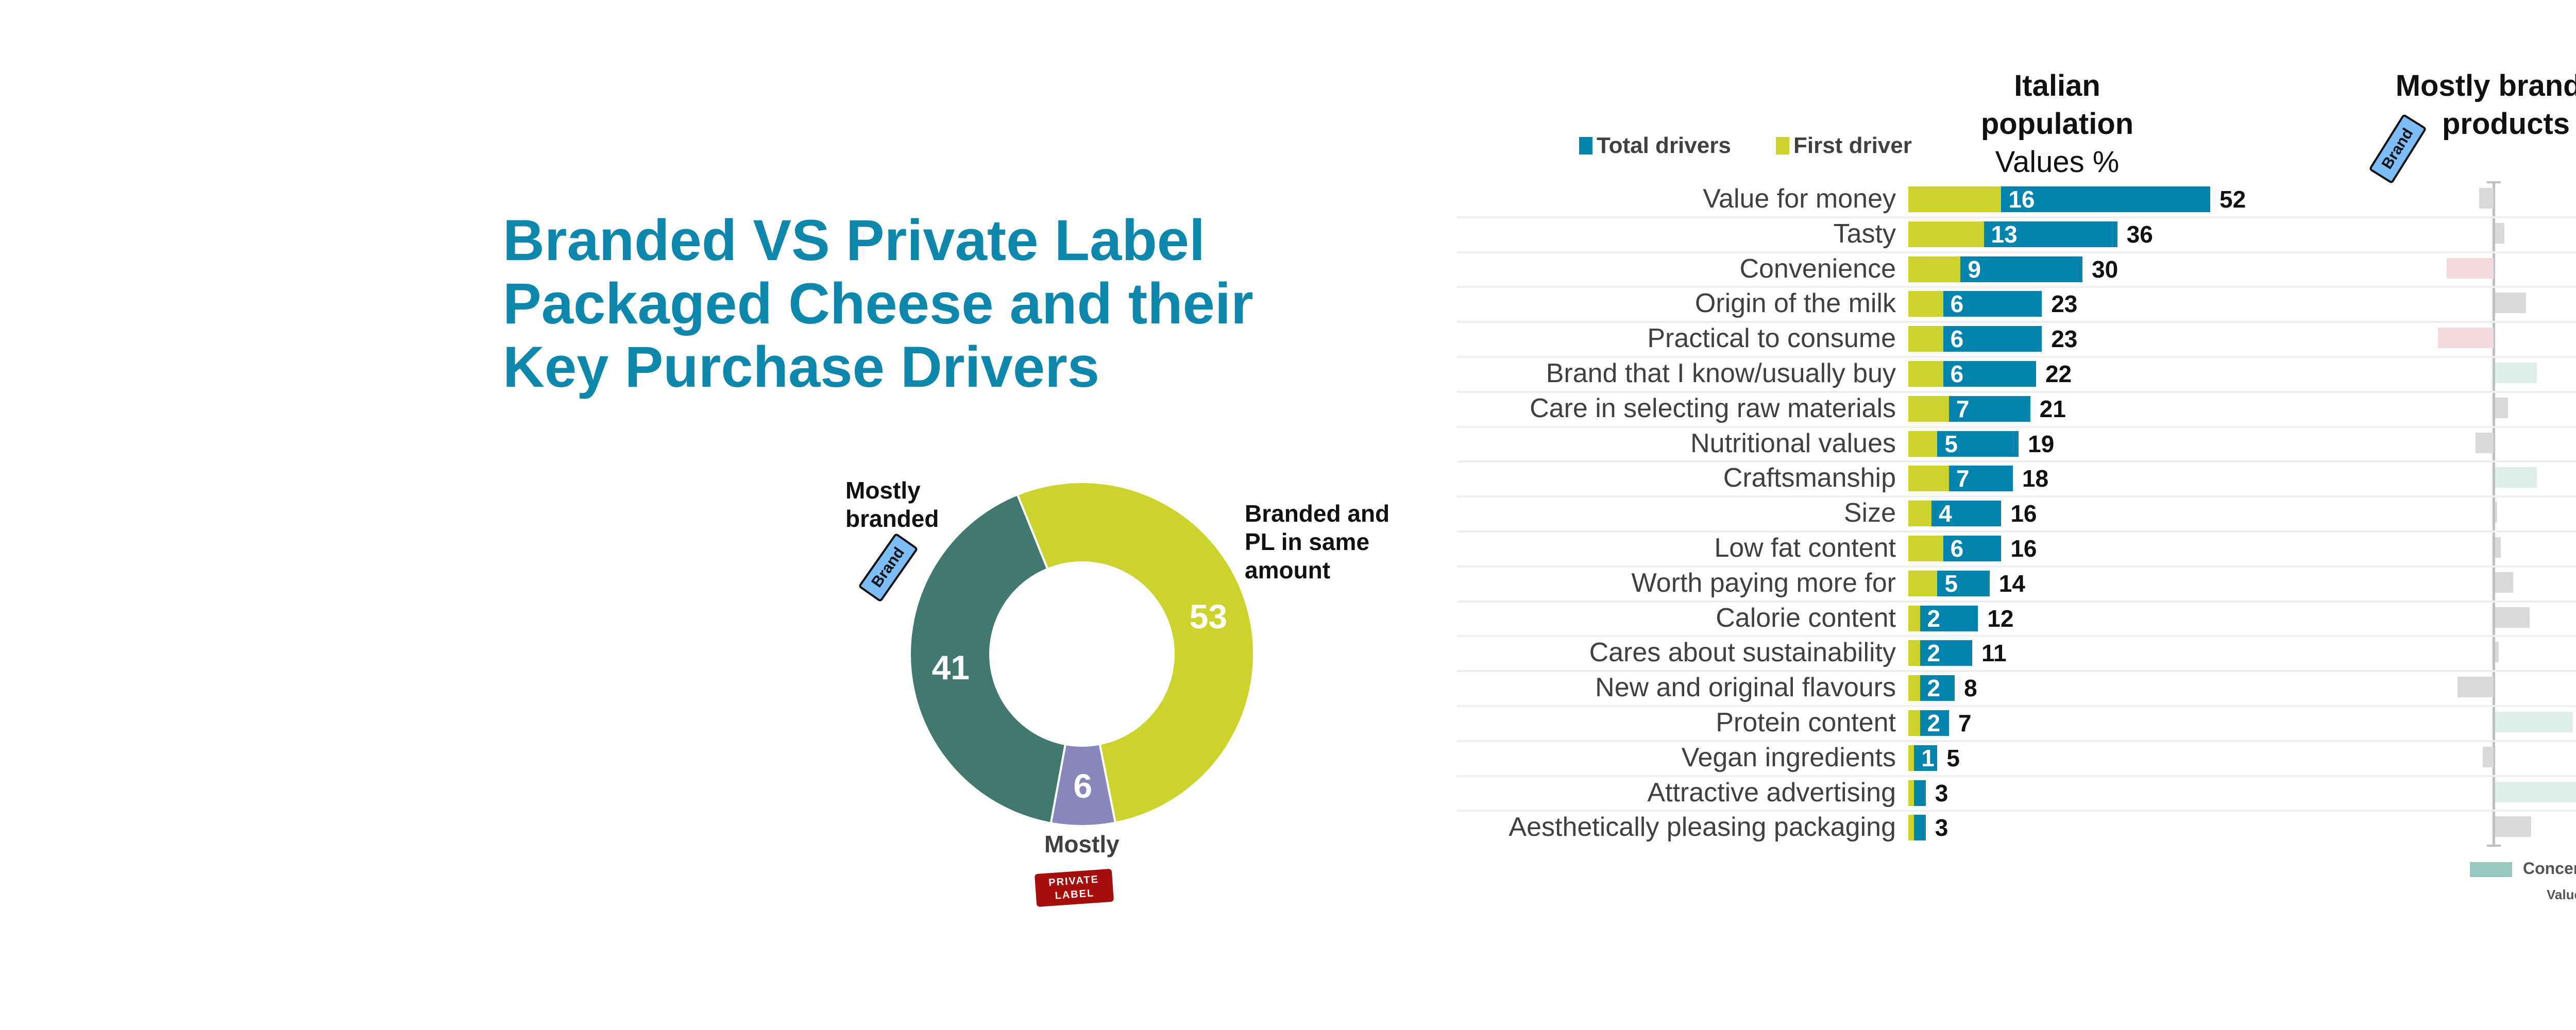 Image resolution: width=2576 pixels, height=1030 pixels. I want to click on bar-total-value: 7, so click(1965, 723).